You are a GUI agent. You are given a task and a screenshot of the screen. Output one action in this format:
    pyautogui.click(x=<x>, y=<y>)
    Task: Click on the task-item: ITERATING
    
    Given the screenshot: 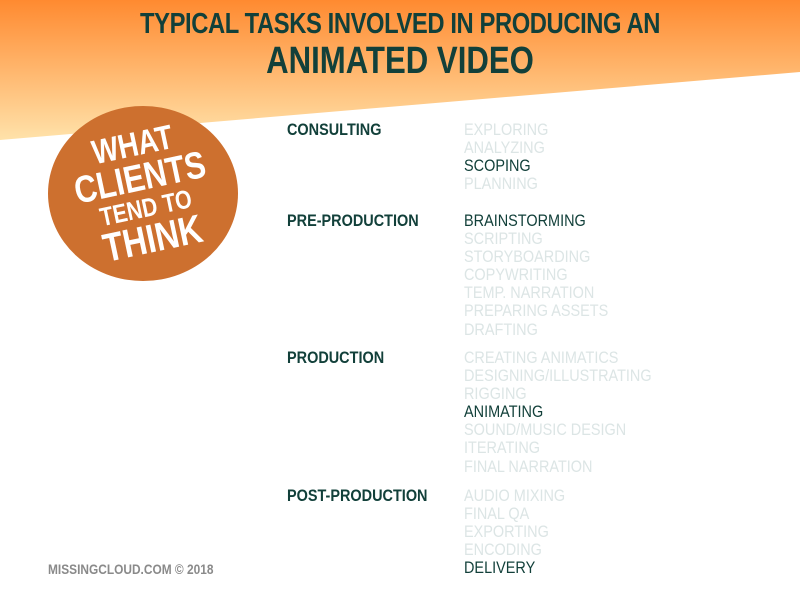 What is the action you would take?
    pyautogui.click(x=502, y=448)
    